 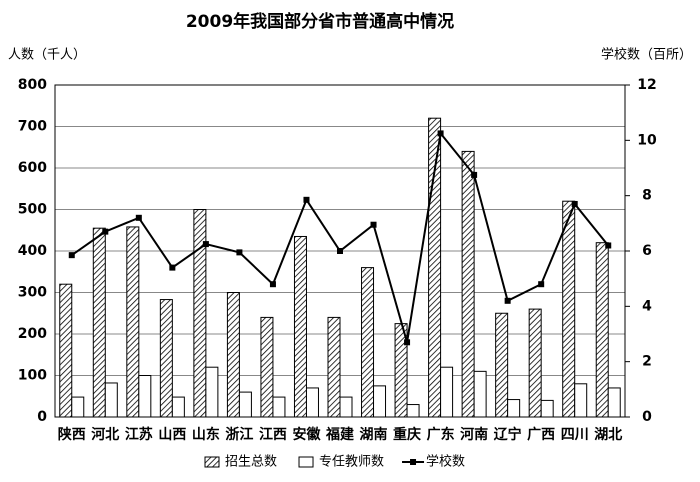 What do you see at coordinates (105, 434) in the screenshot?
I see `x-tick-label: 河北` at bounding box center [105, 434].